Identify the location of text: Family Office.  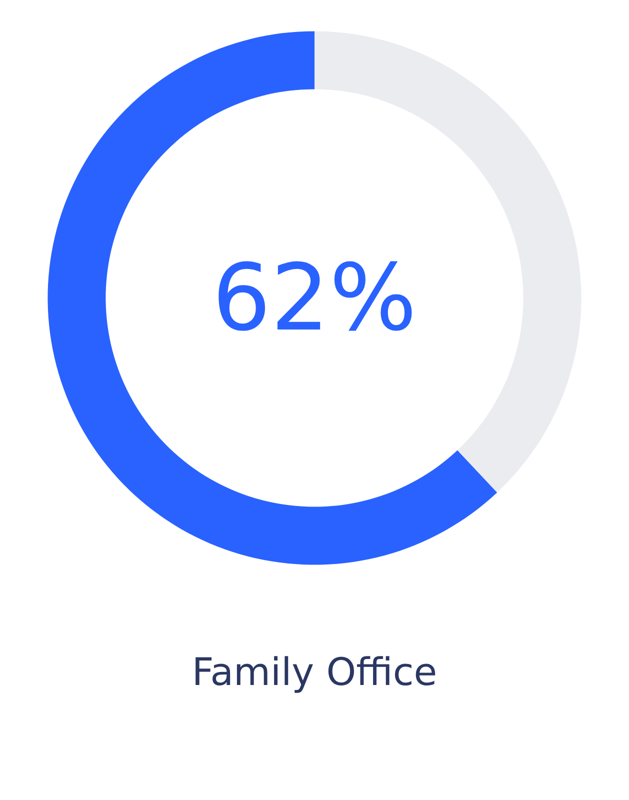
(315, 672).